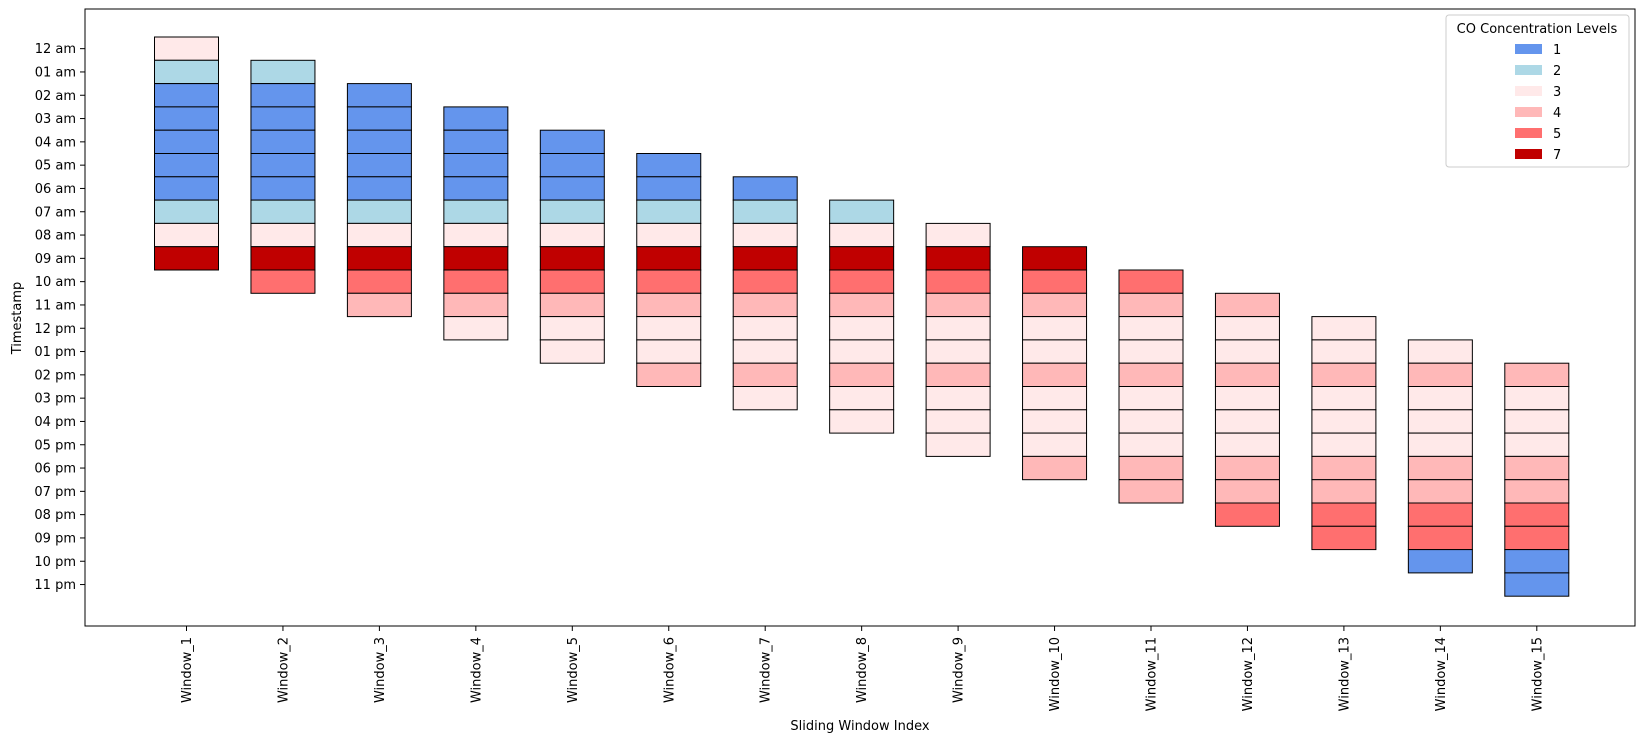 This screenshot has height=744, width=1643. Describe the element at coordinates (1537, 514) in the screenshot. I see `cell-window_15-08-pm` at that location.